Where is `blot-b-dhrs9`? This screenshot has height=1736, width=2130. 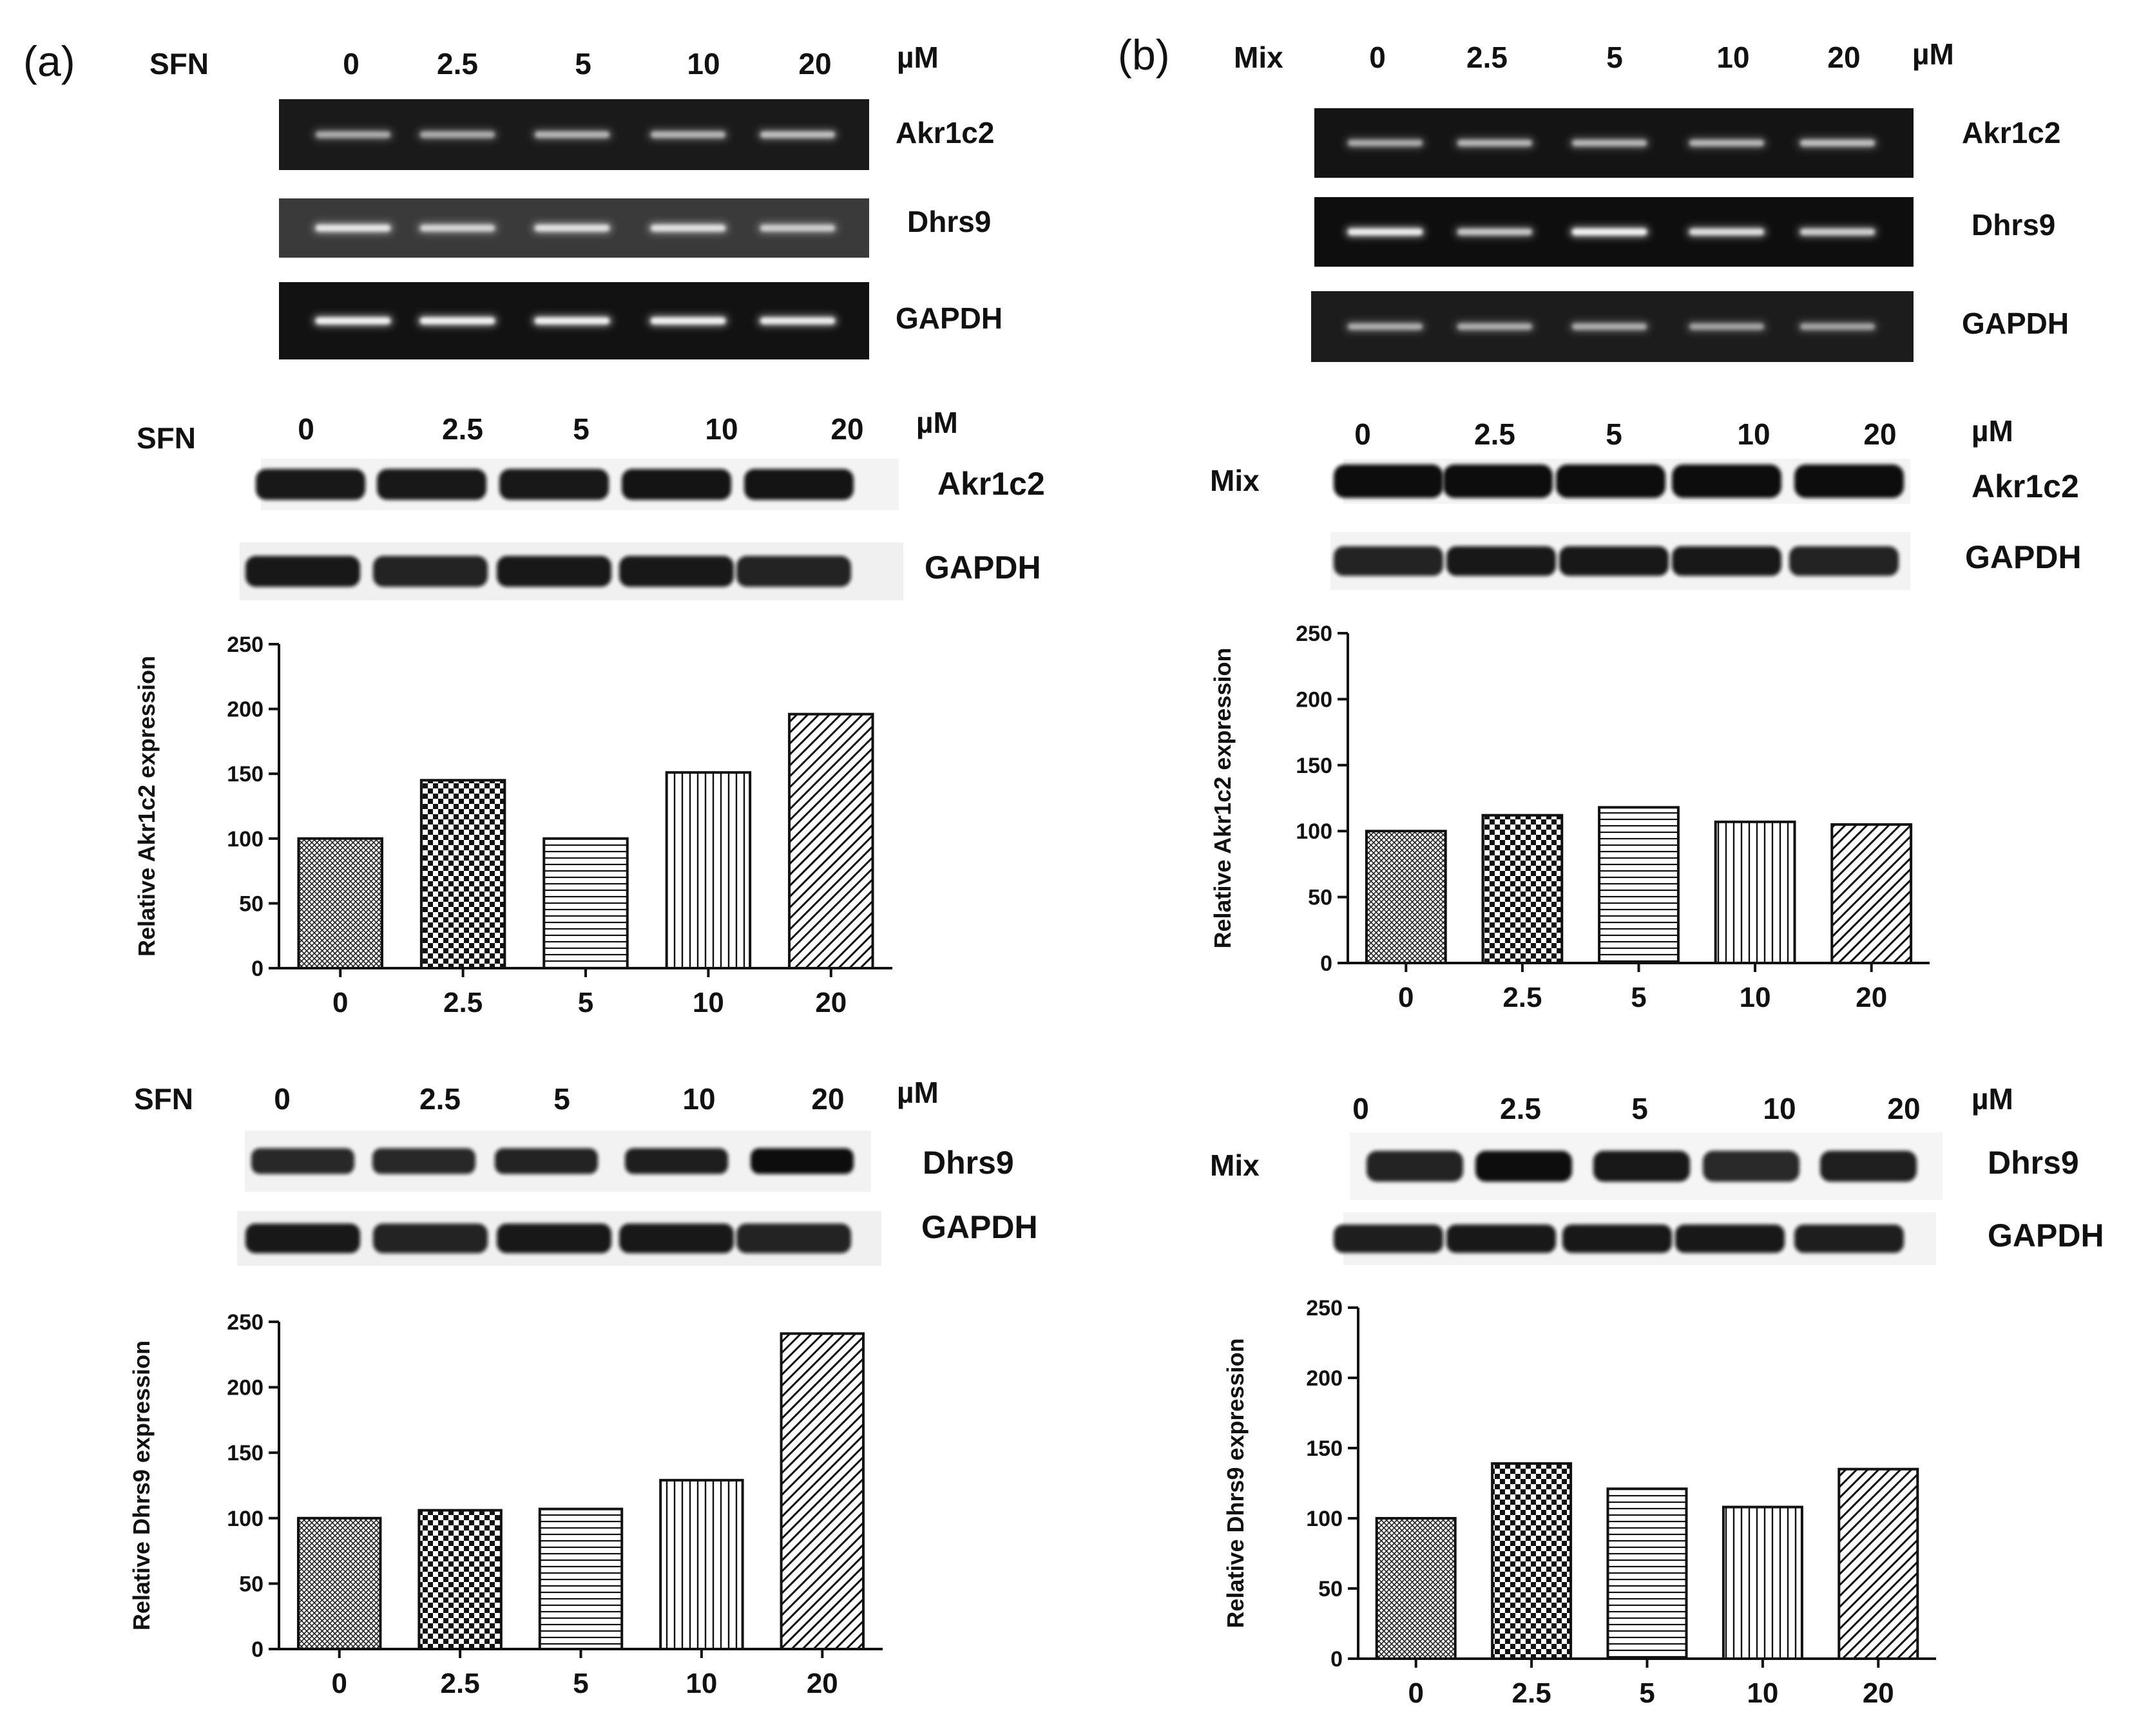
blot-b-dhrs9 is located at coordinates (1647, 1166).